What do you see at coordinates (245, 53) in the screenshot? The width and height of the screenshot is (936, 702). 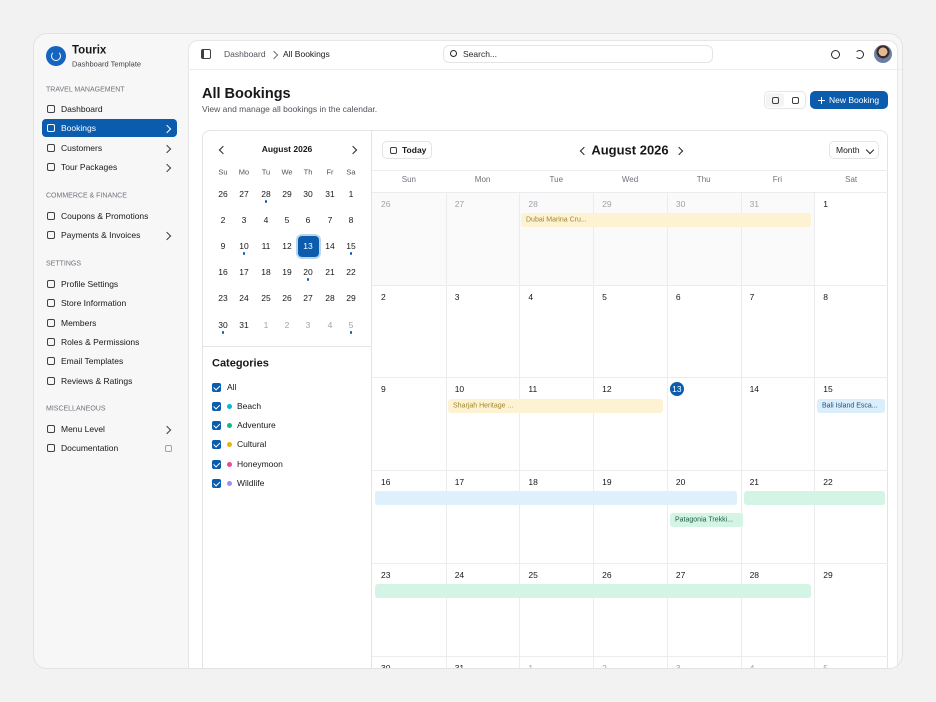 I see `breadcrumb: Dashboard` at bounding box center [245, 53].